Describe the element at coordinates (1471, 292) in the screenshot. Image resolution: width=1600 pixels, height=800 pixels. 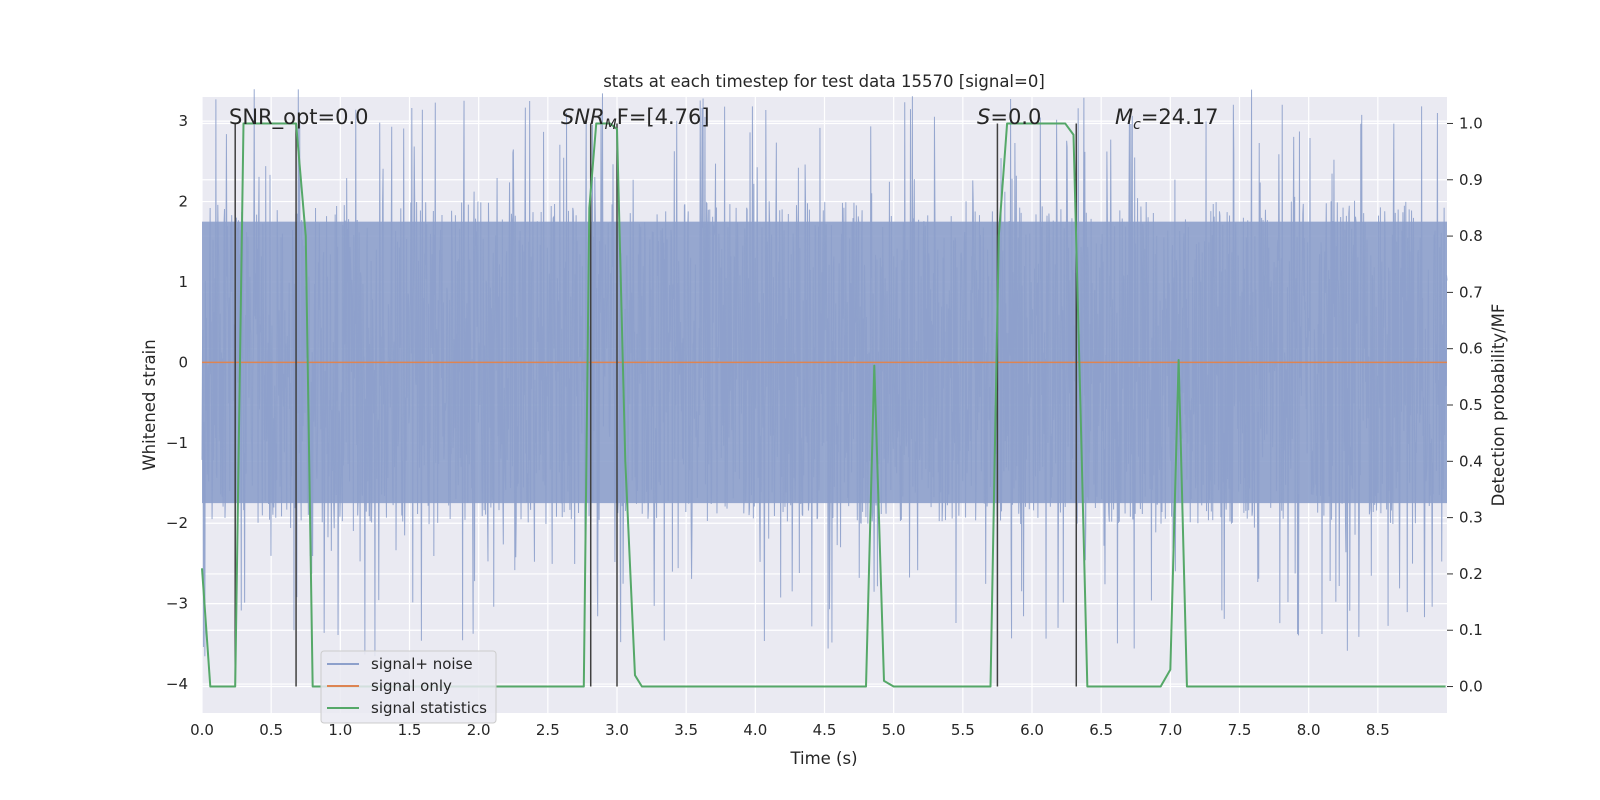
I see `y-right-tick-label: 0.7` at that location.